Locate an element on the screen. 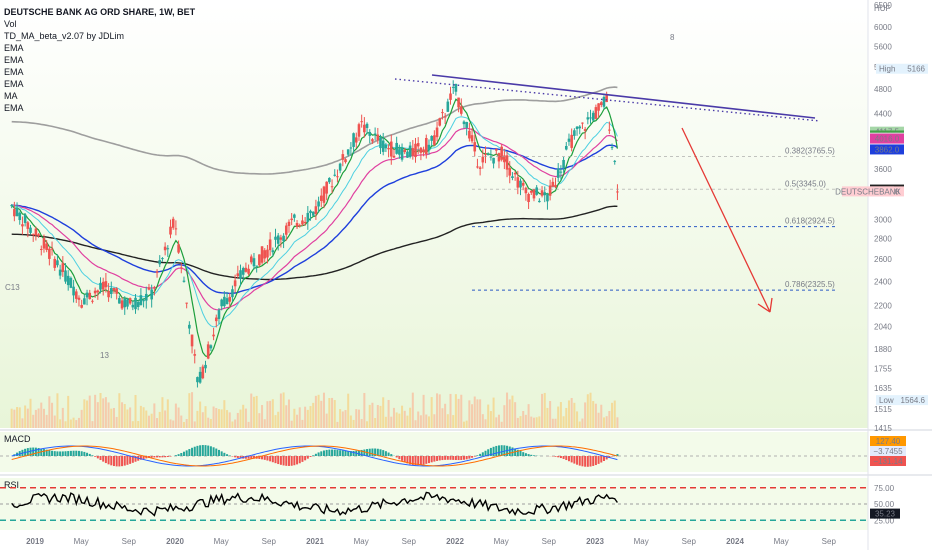 The height and width of the screenshot is (550, 932). trend-line-dotted is located at coordinates (607, 100).